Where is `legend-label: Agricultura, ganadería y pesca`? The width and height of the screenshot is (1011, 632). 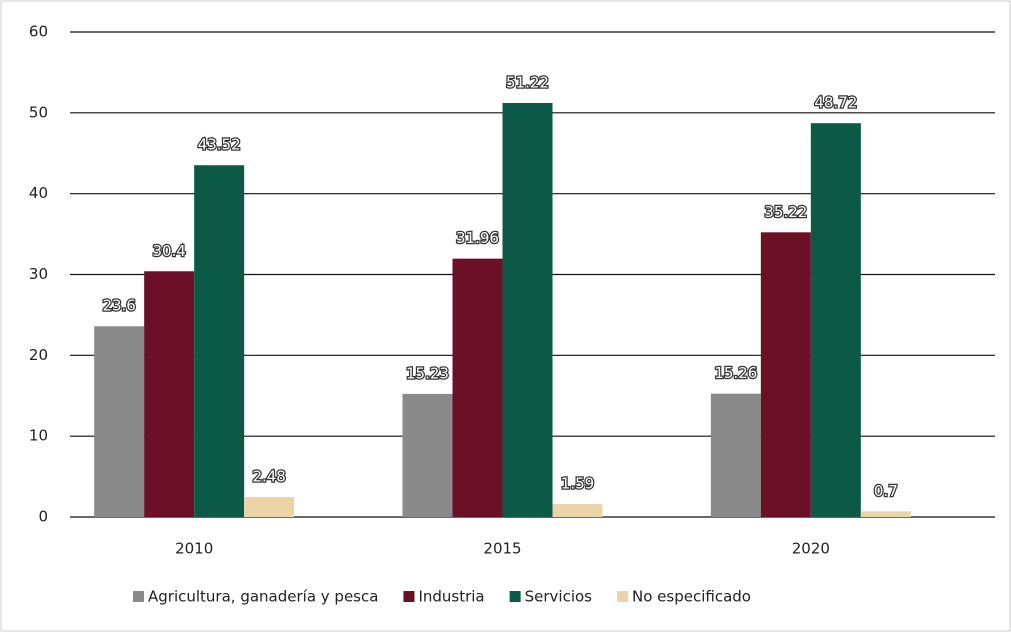
legend-label: Agricultura, ganadería y pesca is located at coordinates (263, 597).